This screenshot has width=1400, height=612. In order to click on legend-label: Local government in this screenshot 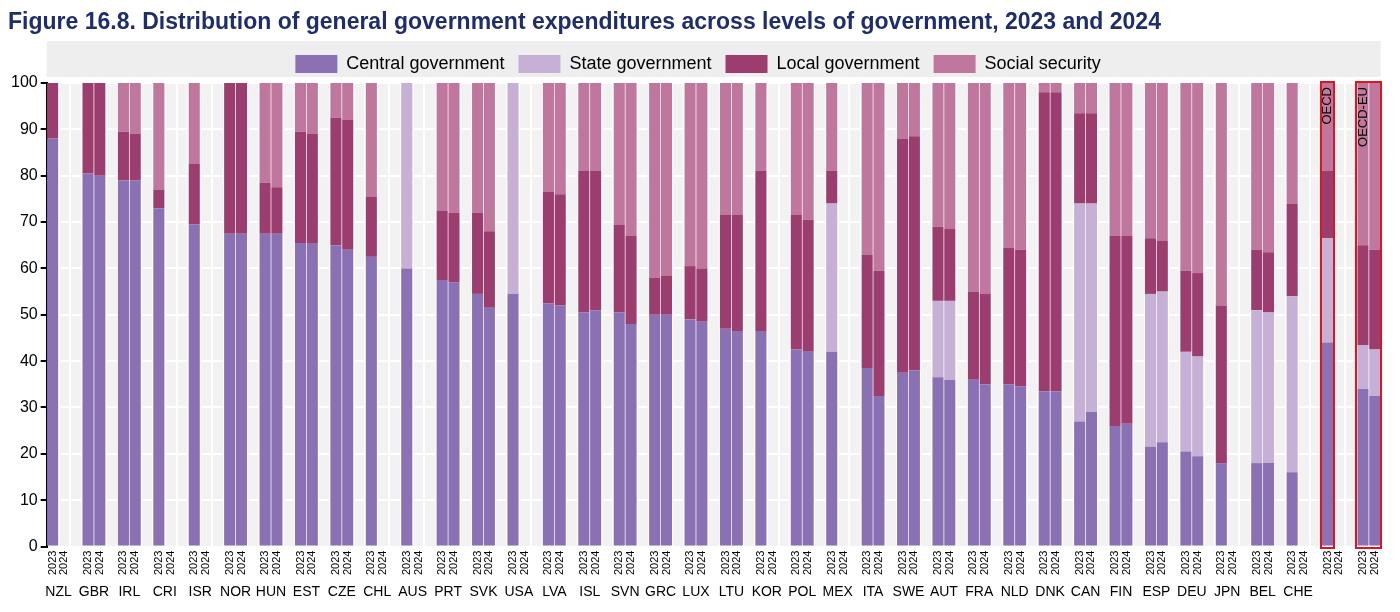, I will do `click(848, 62)`.